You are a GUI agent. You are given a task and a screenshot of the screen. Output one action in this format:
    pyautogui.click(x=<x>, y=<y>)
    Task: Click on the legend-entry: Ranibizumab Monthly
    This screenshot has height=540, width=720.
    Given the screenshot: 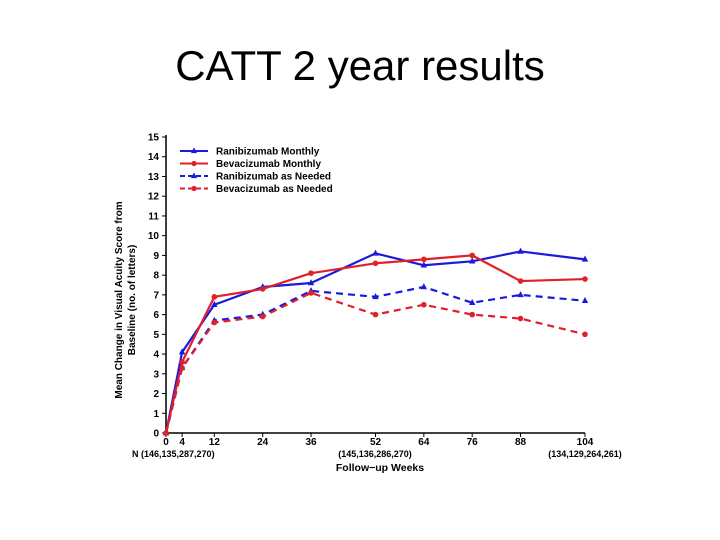 What is the action you would take?
    pyautogui.click(x=250, y=152)
    